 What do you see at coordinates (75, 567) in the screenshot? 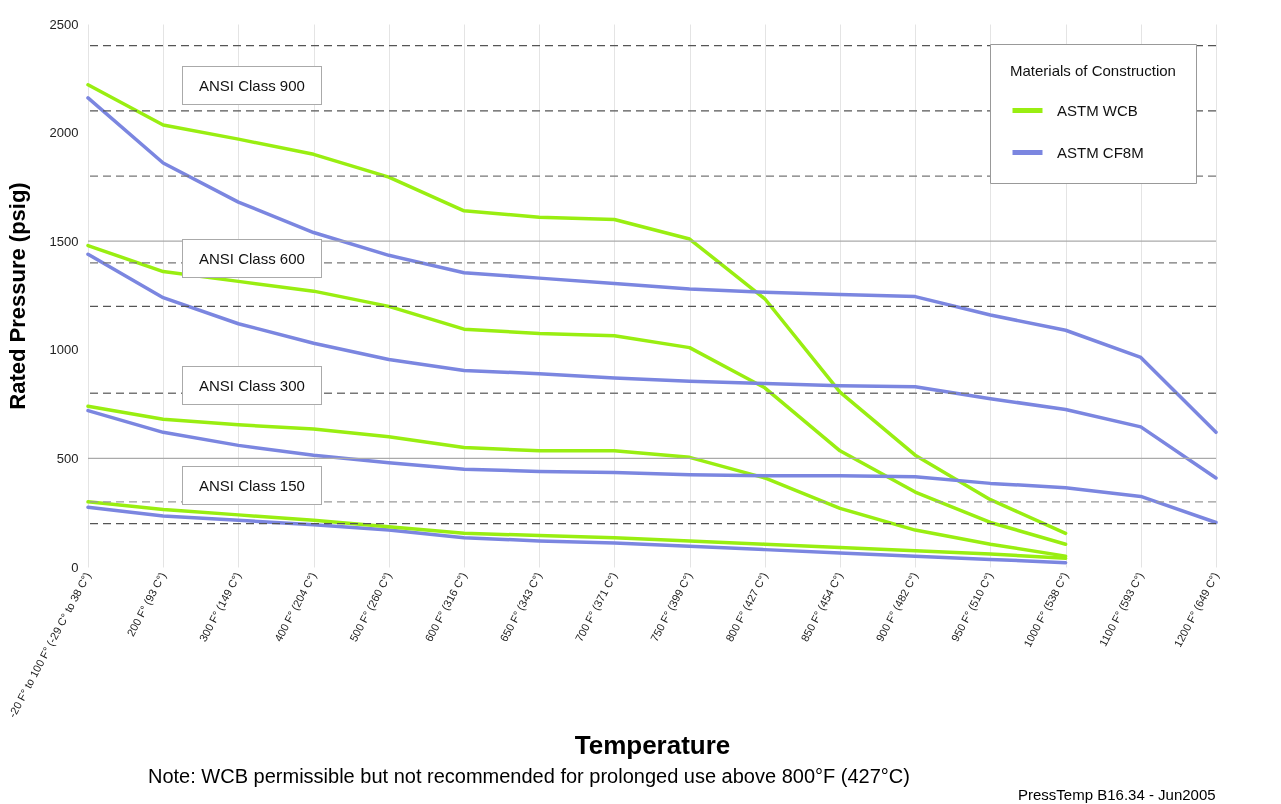
I see `y-tick-label: 0` at bounding box center [75, 567].